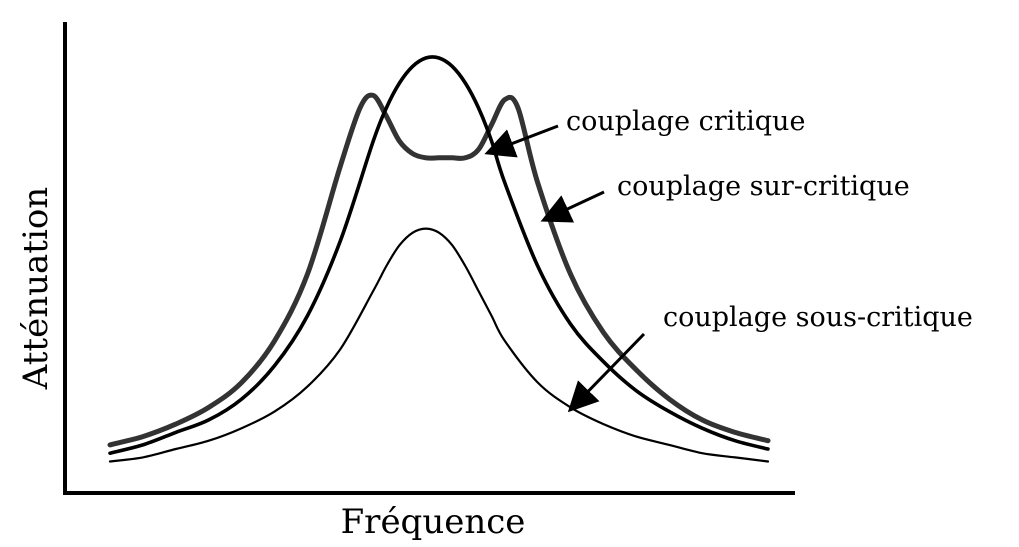 The image size is (1019, 547). I want to click on annotation-sur-critique: couplage sur-critique, so click(763, 186).